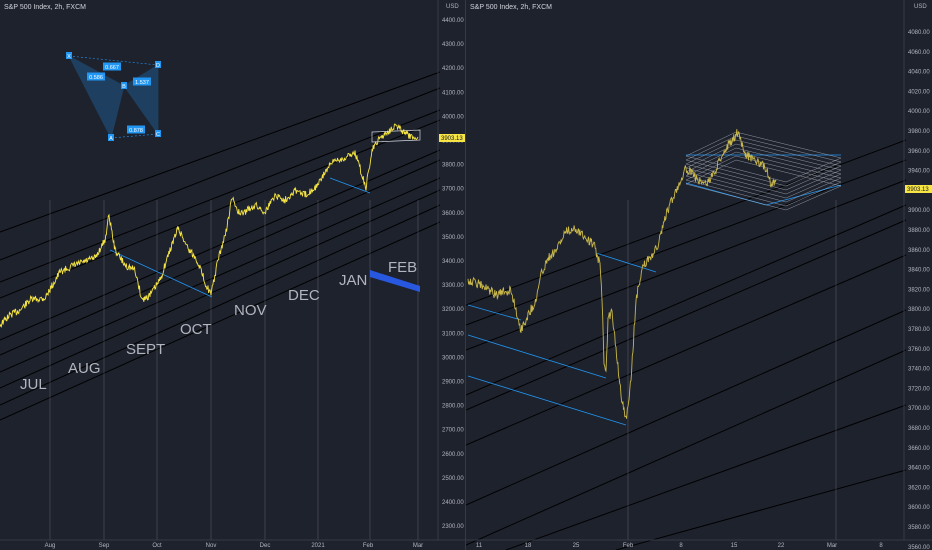 This screenshot has height=550, width=932. I want to click on time-axis-label: 2021, so click(318, 546).